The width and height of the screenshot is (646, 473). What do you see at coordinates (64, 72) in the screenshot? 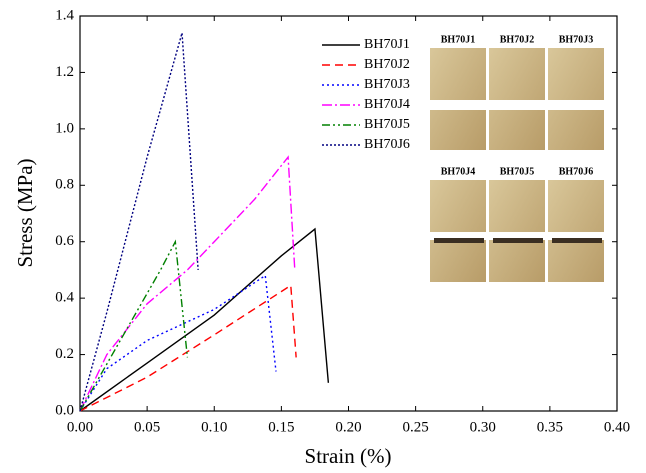
I see `y-tick-label: 1.2` at bounding box center [64, 72].